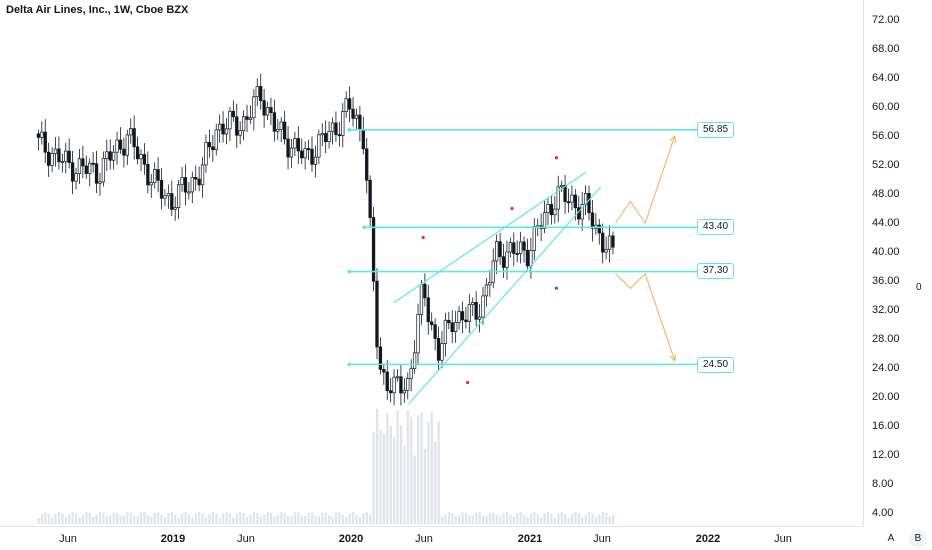  Describe the element at coordinates (886, 223) in the screenshot. I see `price-tick: 44.00` at that location.